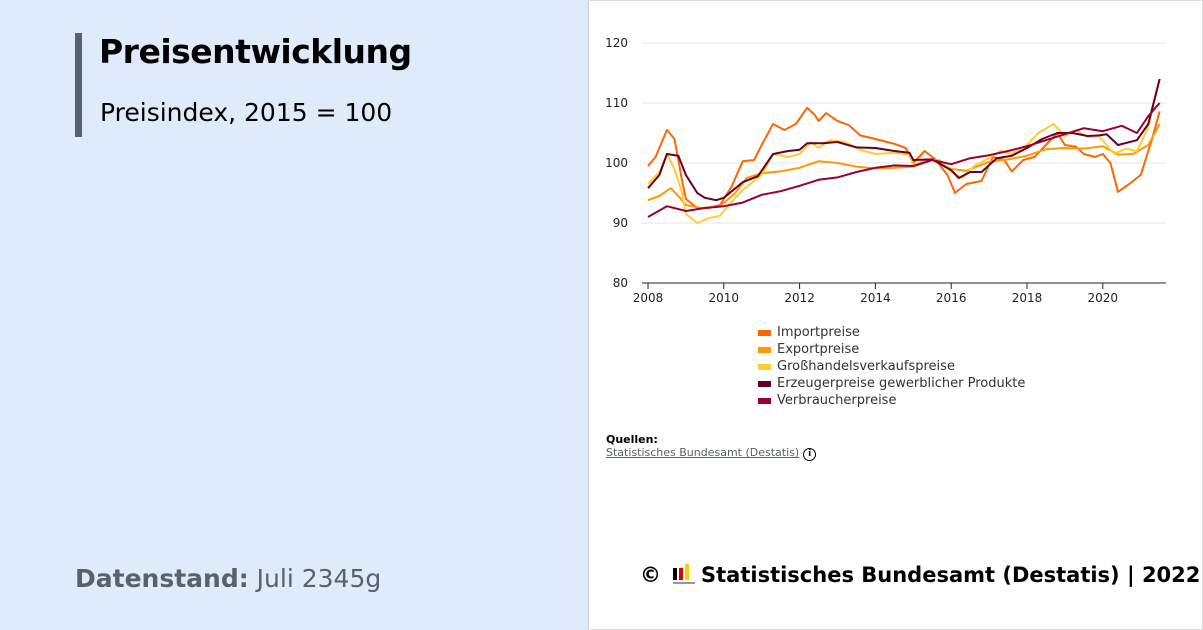 The height and width of the screenshot is (630, 1203). What do you see at coordinates (319, 578) in the screenshot?
I see `data-date-value: Juli 2345g` at bounding box center [319, 578].